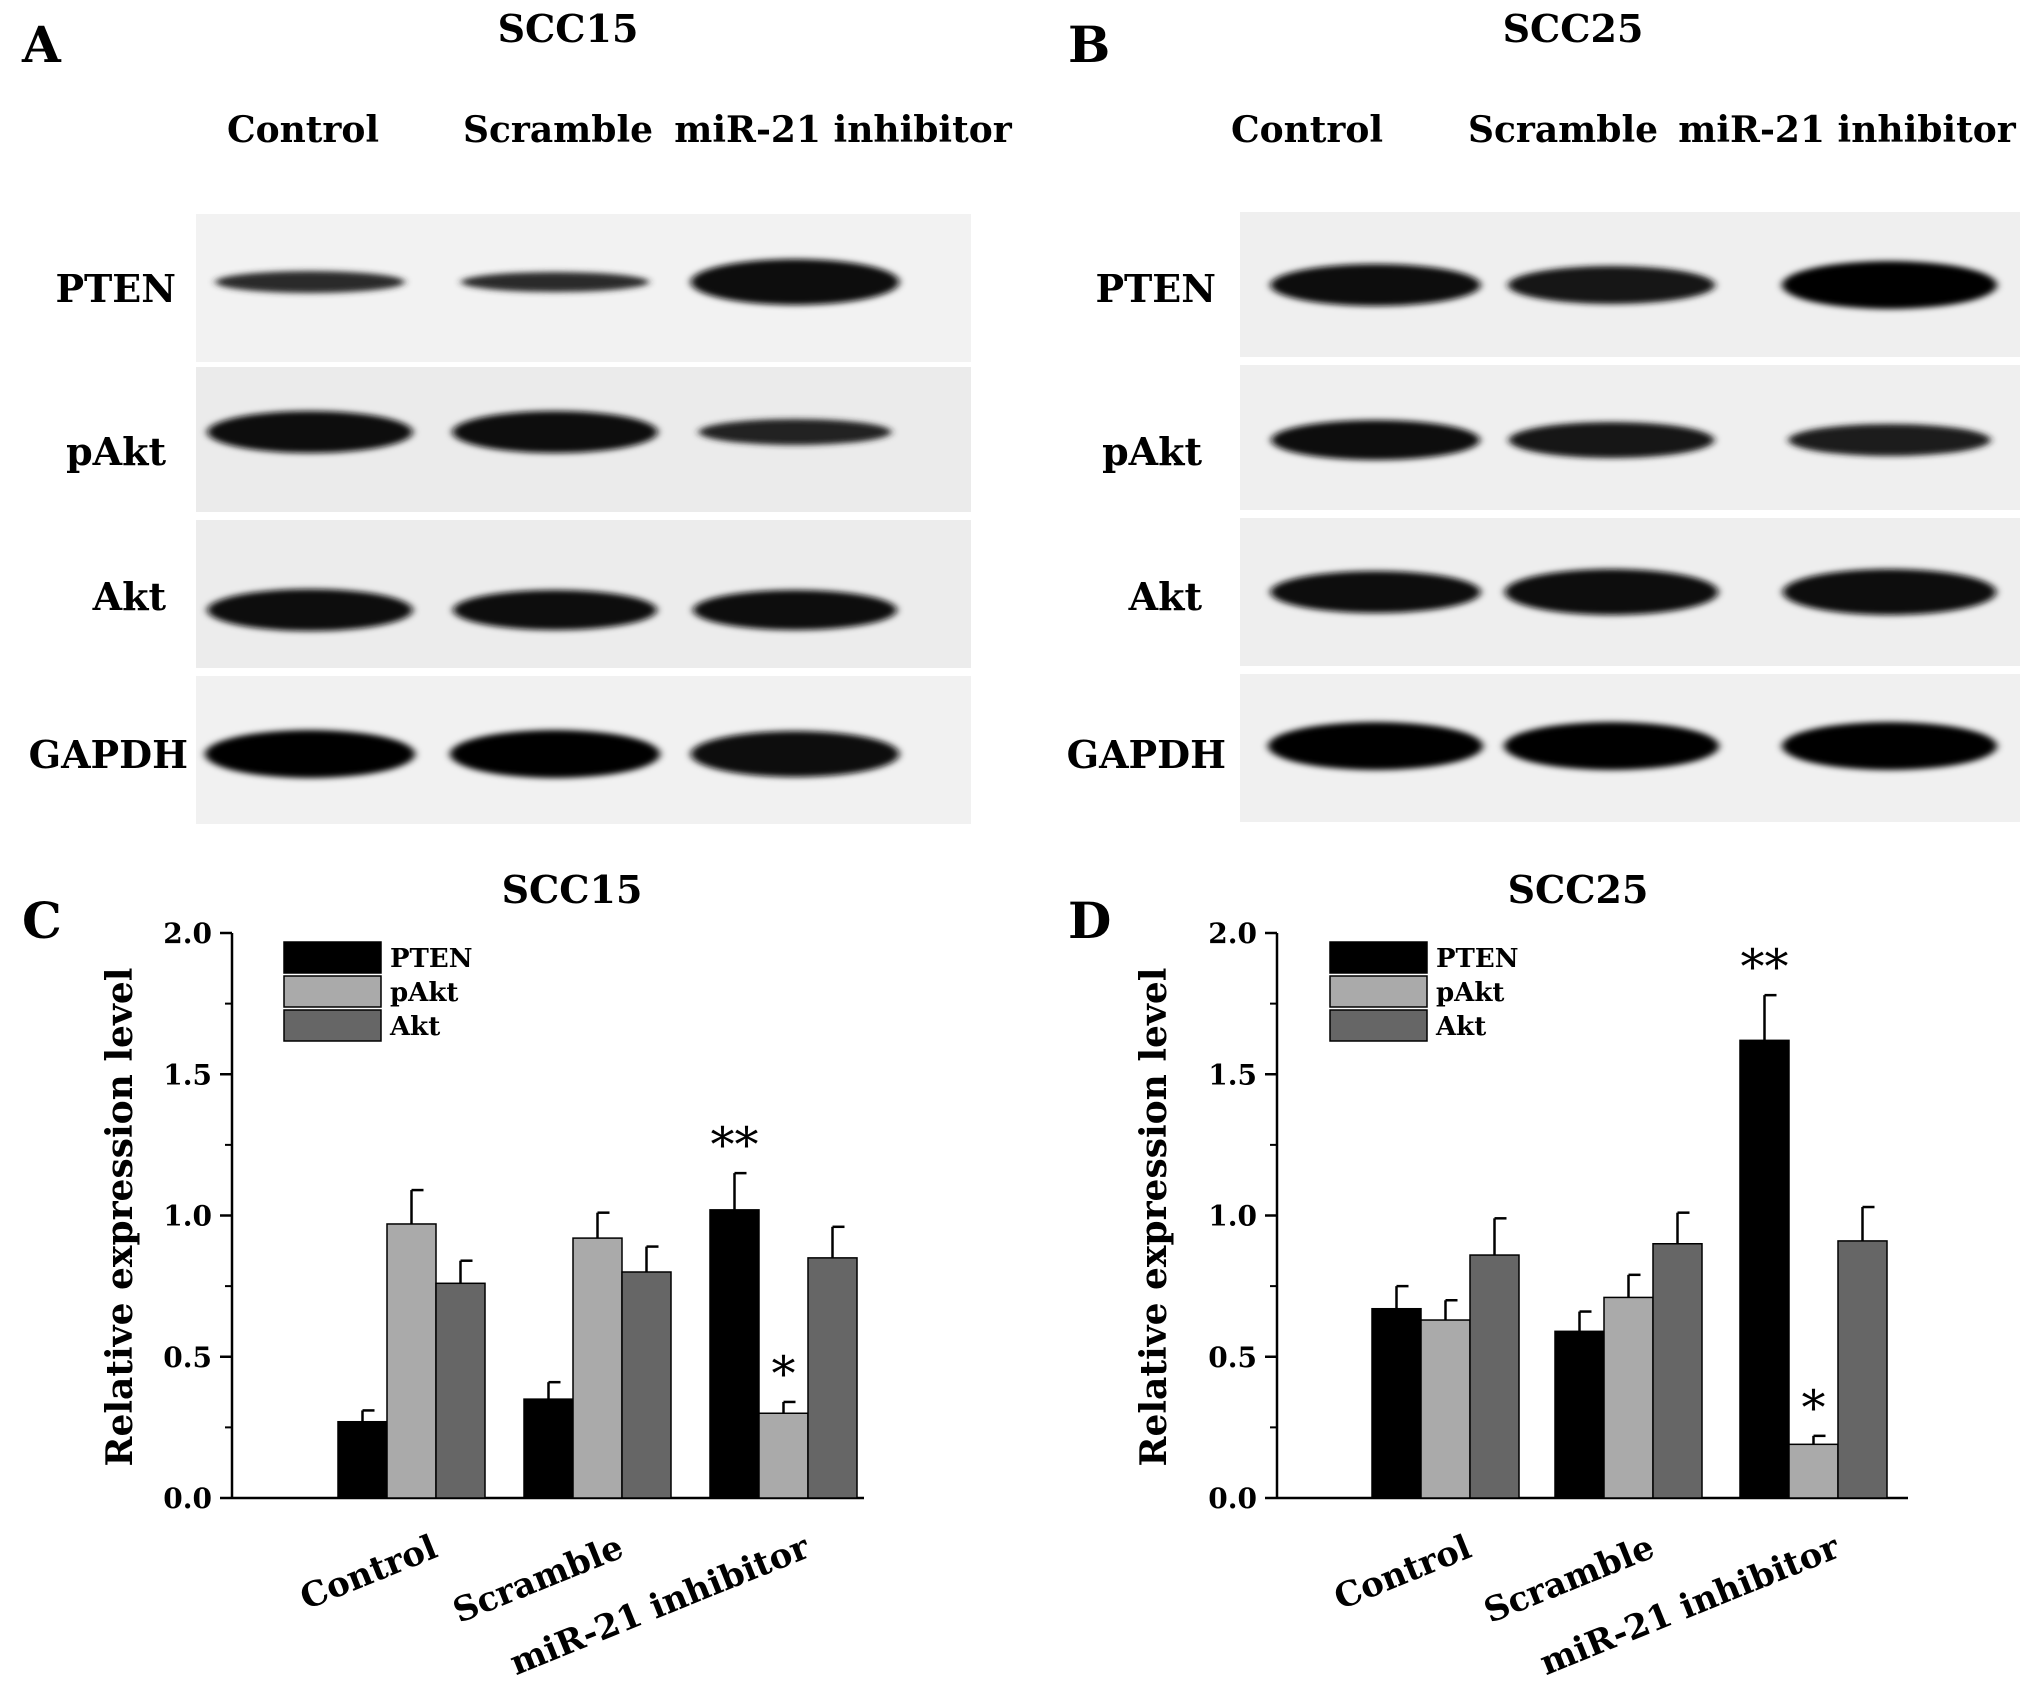 The width and height of the screenshot is (2031, 1694). Describe the element at coordinates (1089, 44) in the screenshot. I see `panel-b-letter: B` at that location.